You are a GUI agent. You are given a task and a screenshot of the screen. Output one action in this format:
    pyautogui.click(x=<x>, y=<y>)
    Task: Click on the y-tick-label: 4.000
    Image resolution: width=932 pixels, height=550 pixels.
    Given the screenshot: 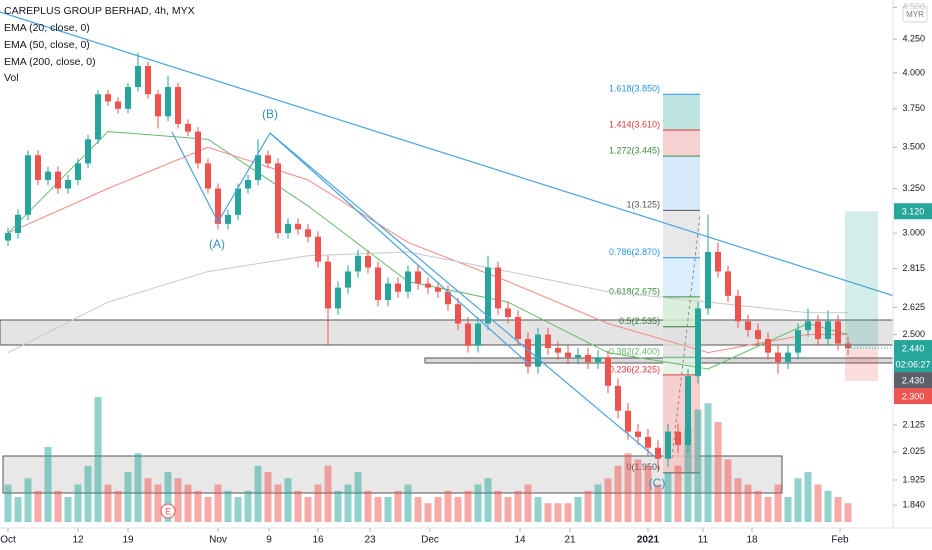 What is the action you would take?
    pyautogui.click(x=913, y=72)
    